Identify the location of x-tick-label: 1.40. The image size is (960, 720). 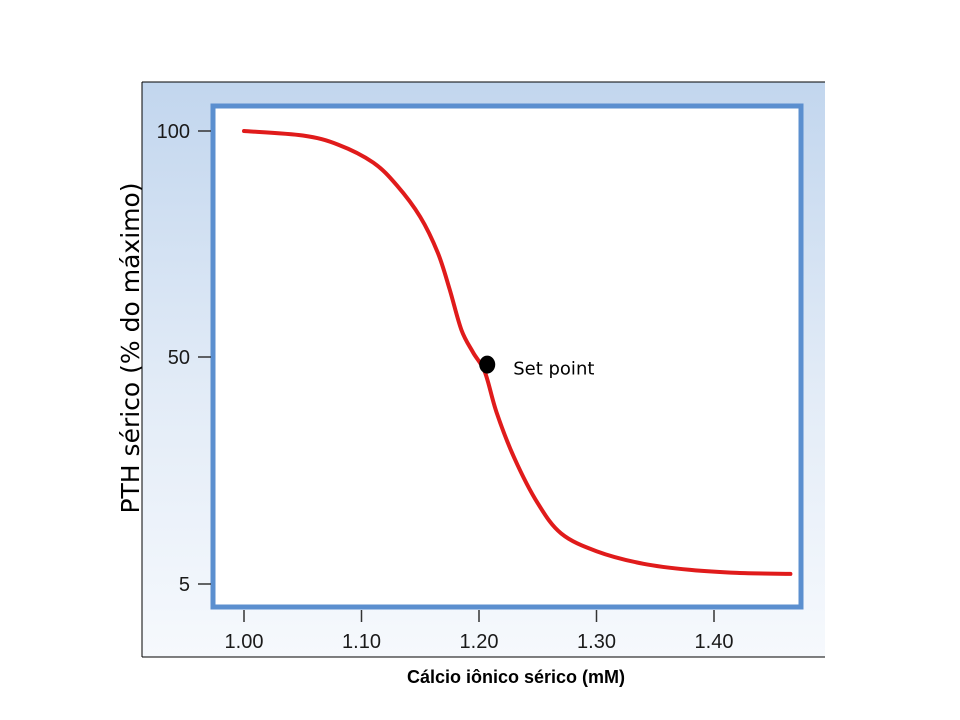
(714, 642).